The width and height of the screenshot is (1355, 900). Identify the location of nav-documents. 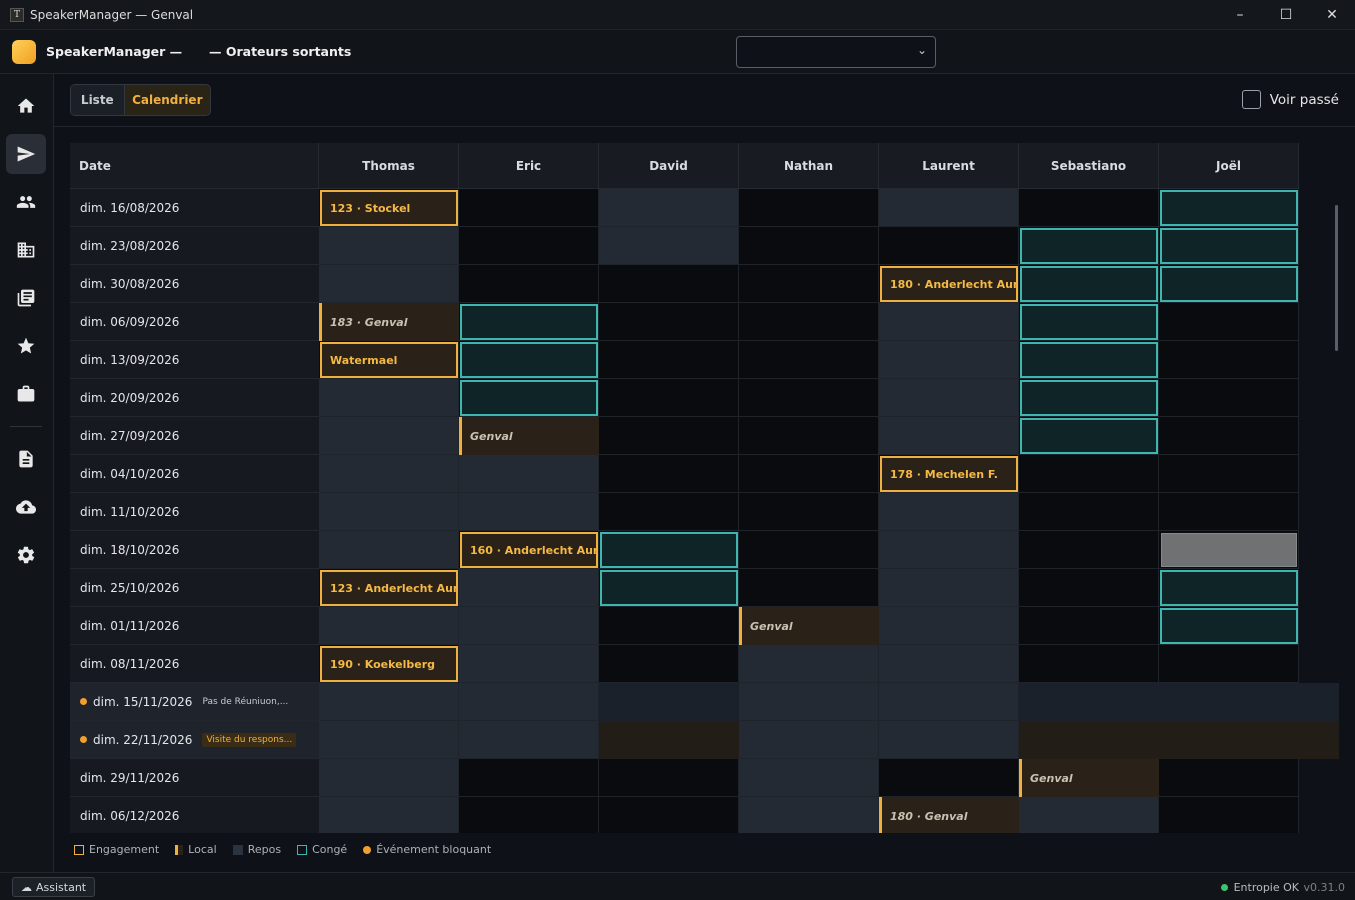
(26, 459).